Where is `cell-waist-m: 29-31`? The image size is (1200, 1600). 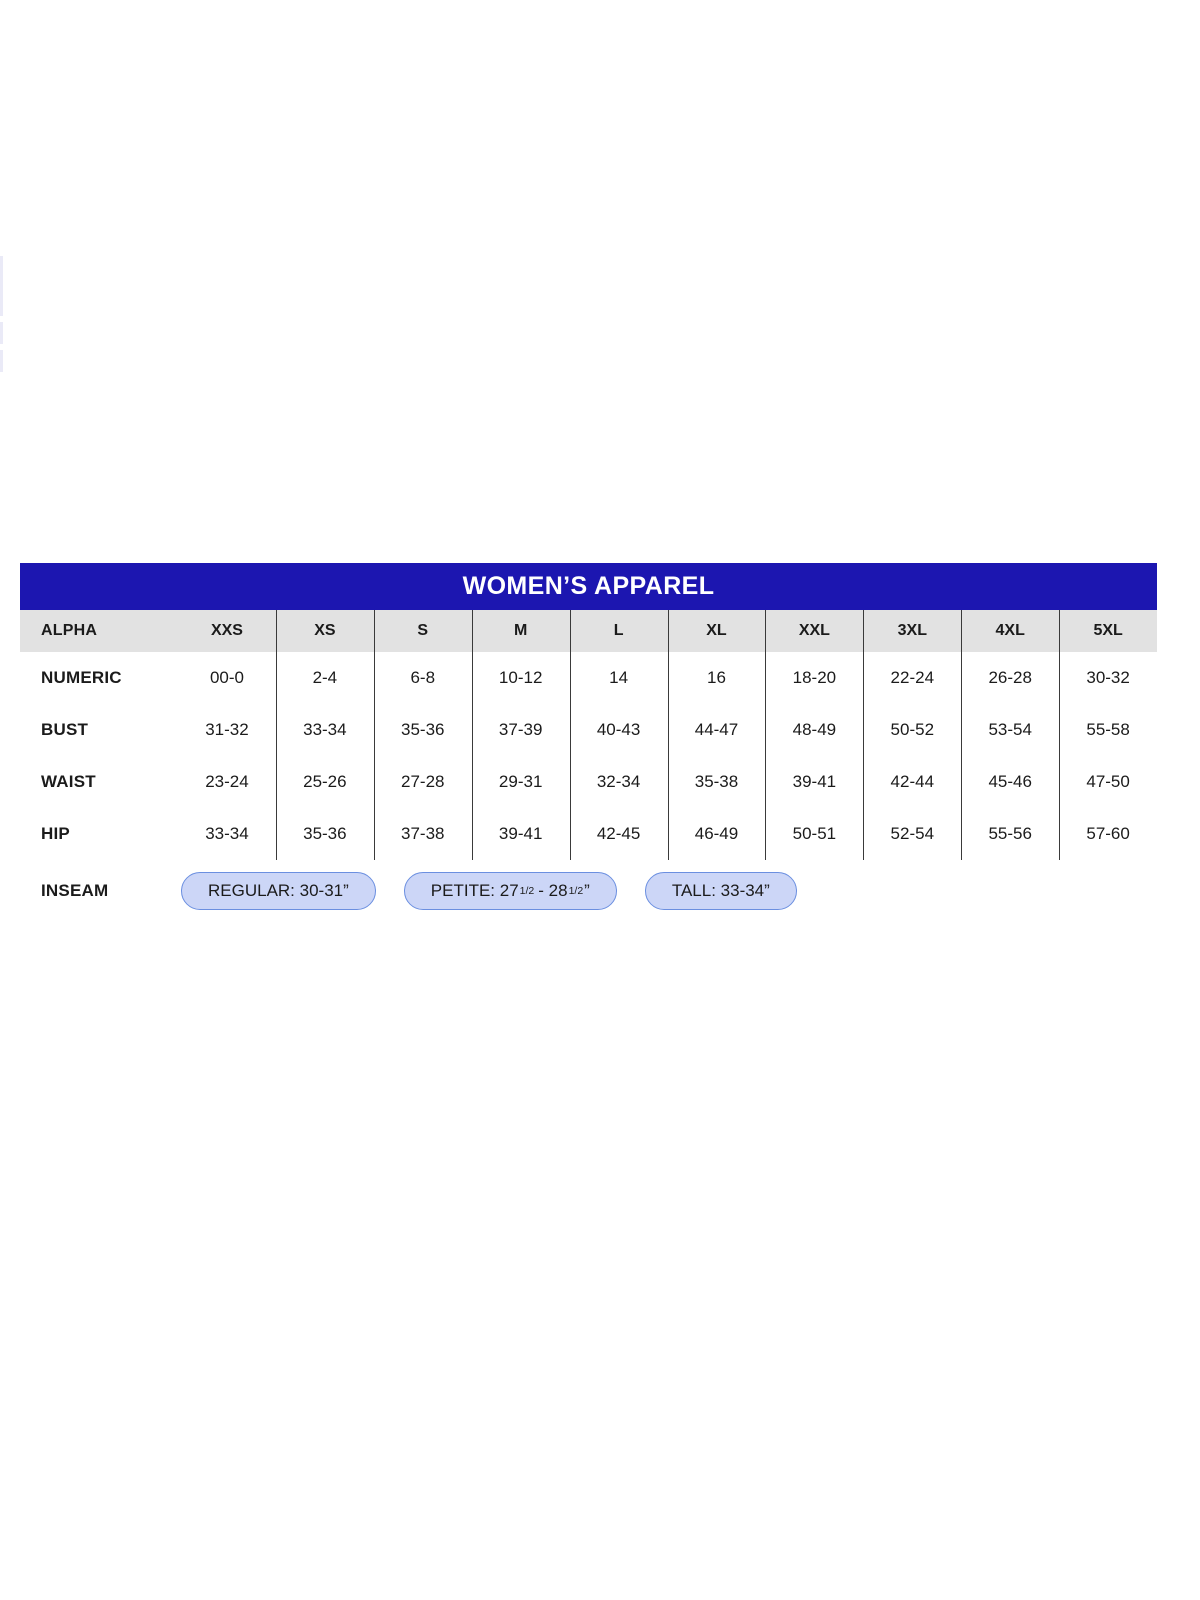
cell-waist-m: 29-31 is located at coordinates (520, 782).